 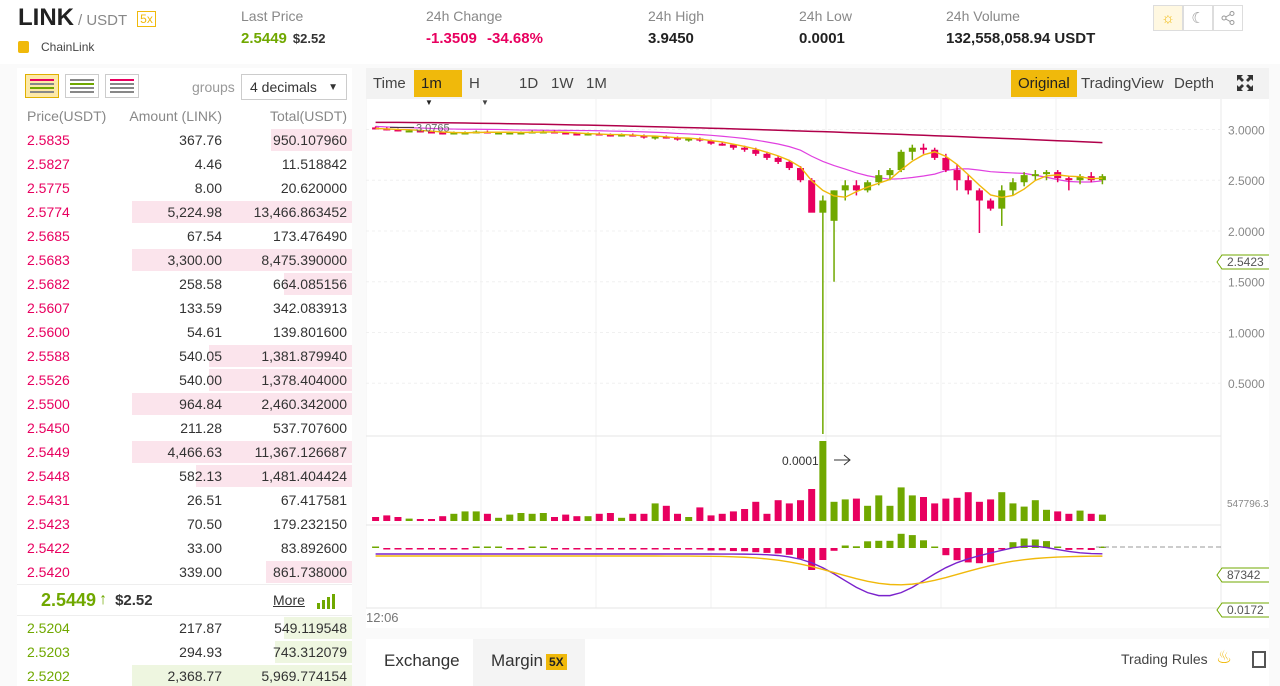 What do you see at coordinates (122, 86) in the screenshot?
I see `view-asks-button` at bounding box center [122, 86].